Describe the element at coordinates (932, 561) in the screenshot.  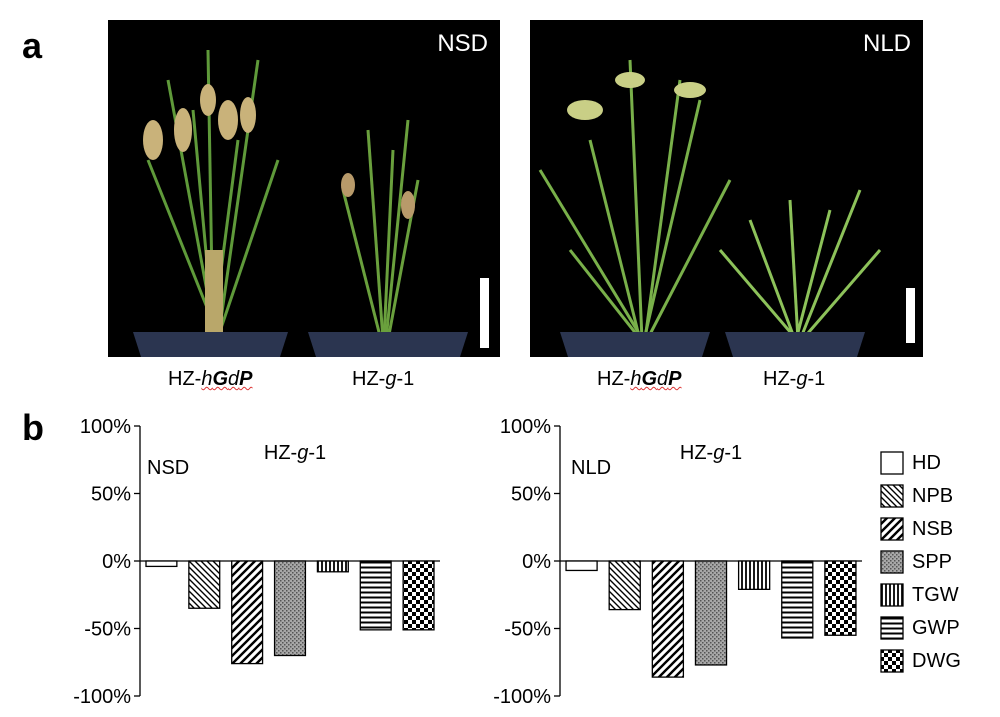
I see `legend-label: SPP` at that location.